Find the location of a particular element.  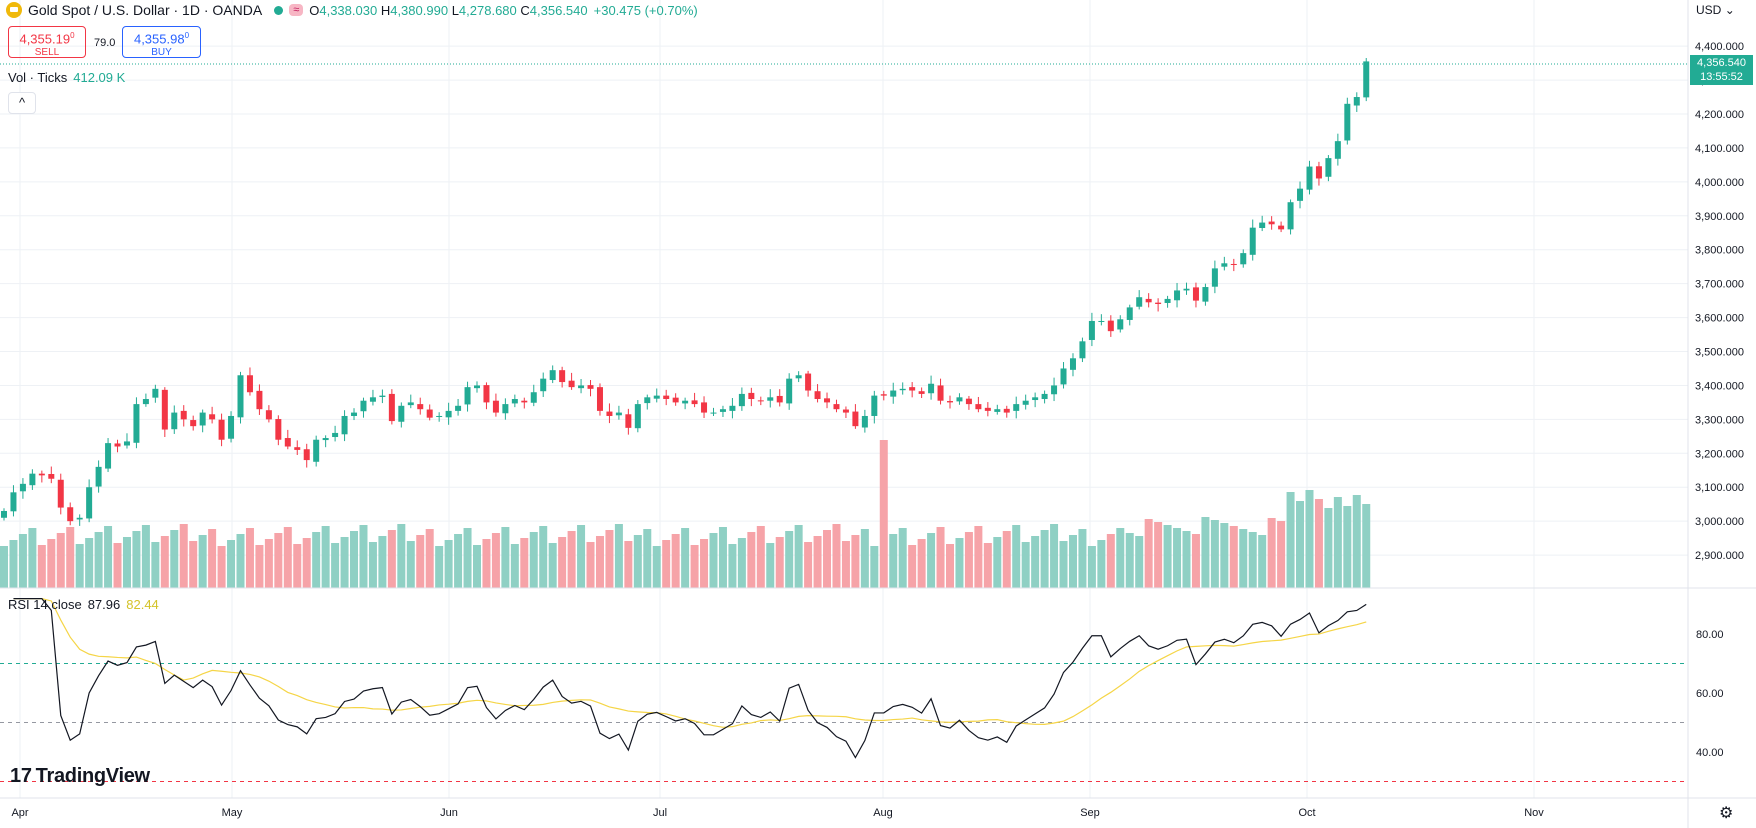

current-price: 4,356.540 is located at coordinates (1721, 63).